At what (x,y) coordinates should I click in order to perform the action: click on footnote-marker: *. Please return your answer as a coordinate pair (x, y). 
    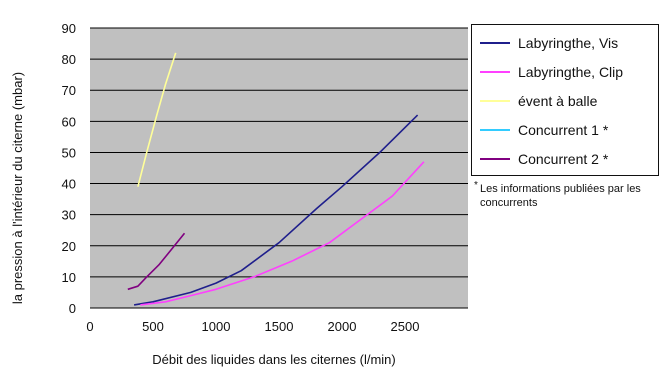
    Looking at the image, I should click on (476, 185).